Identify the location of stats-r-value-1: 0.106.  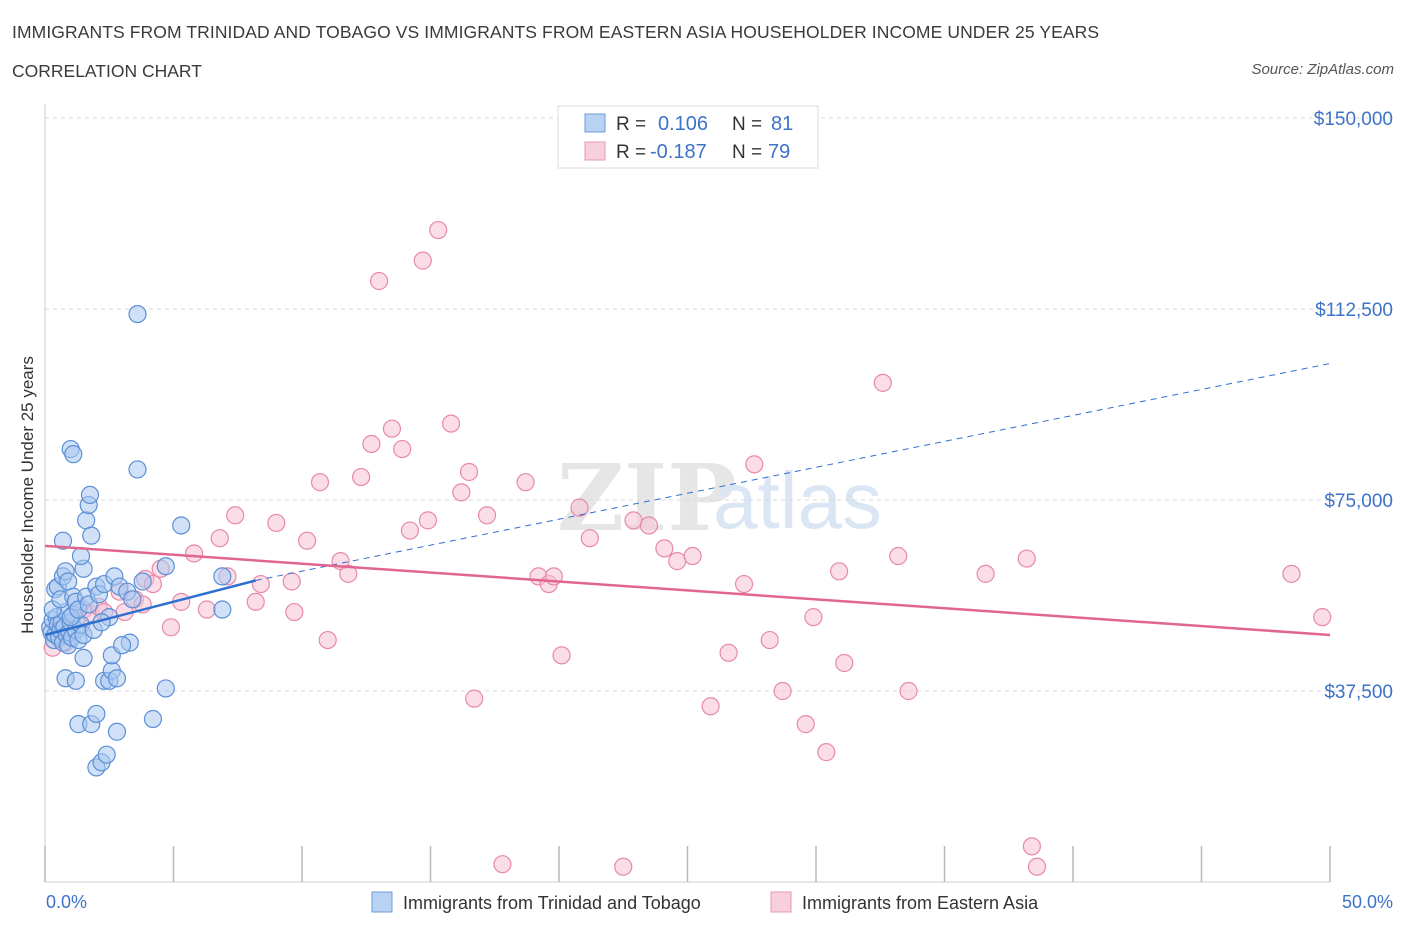
(683, 124).